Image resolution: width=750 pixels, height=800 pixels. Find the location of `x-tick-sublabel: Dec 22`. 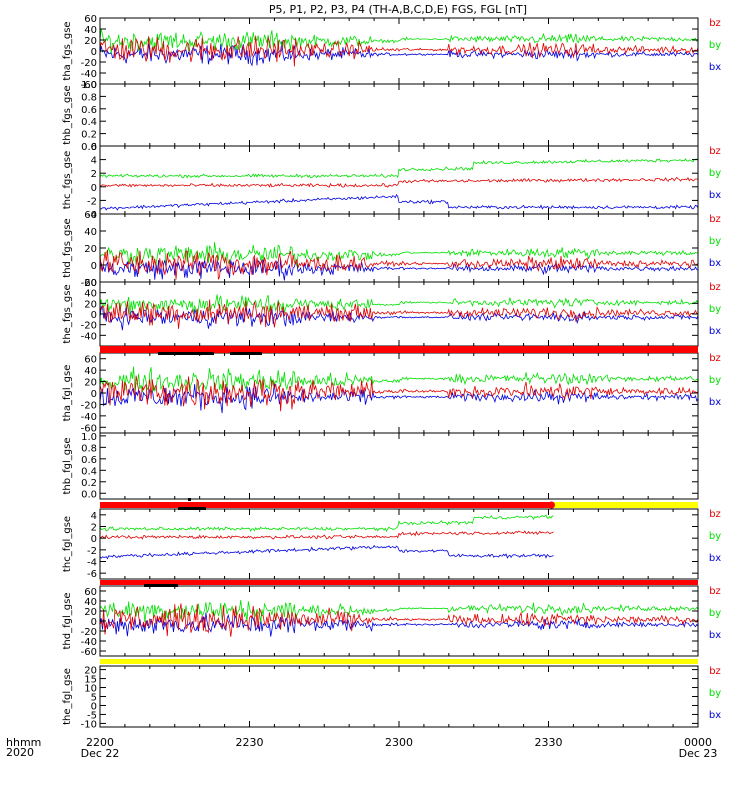

x-tick-sublabel: Dec 22 is located at coordinates (100, 753).